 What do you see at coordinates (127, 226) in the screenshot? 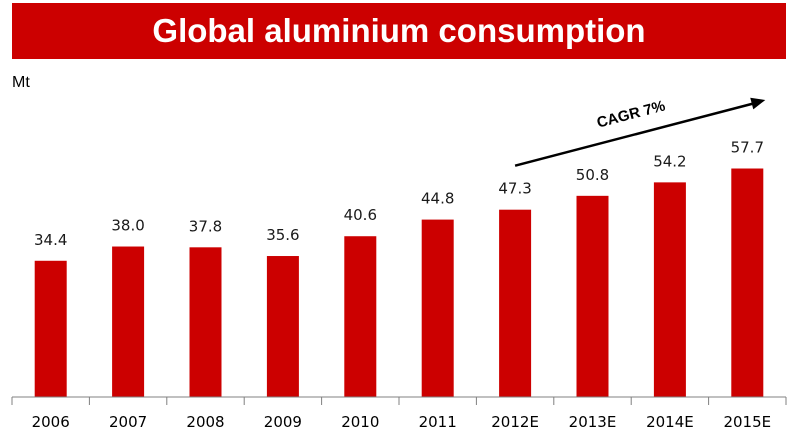
I see `data-label-2007: 38.0` at bounding box center [127, 226].